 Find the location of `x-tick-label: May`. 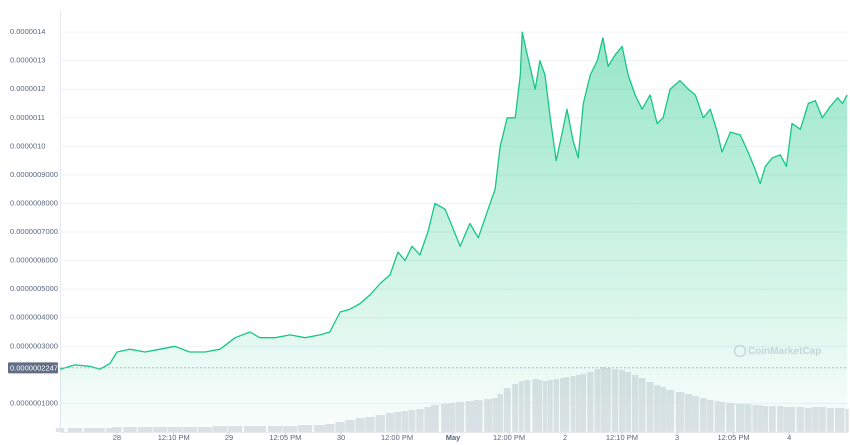

x-tick-label: May is located at coordinates (453, 437).